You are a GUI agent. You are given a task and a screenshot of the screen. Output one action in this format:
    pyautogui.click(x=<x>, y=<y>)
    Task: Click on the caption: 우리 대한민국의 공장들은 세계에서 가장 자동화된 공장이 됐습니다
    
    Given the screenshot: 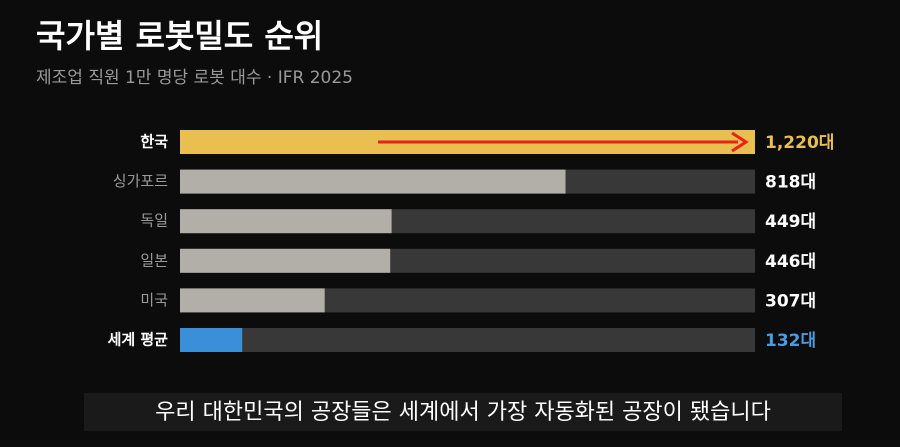 What is the action you would take?
    pyautogui.click(x=463, y=412)
    